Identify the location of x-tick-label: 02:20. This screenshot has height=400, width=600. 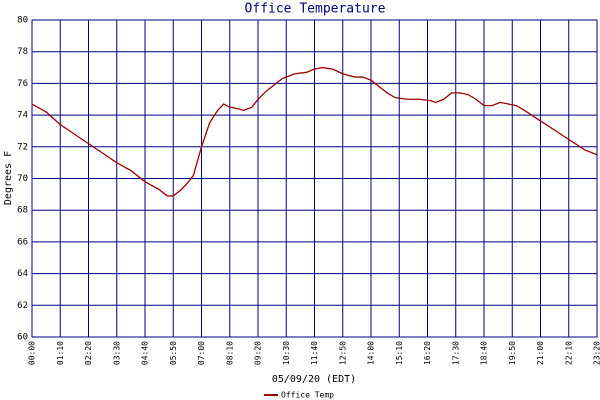
(88, 353).